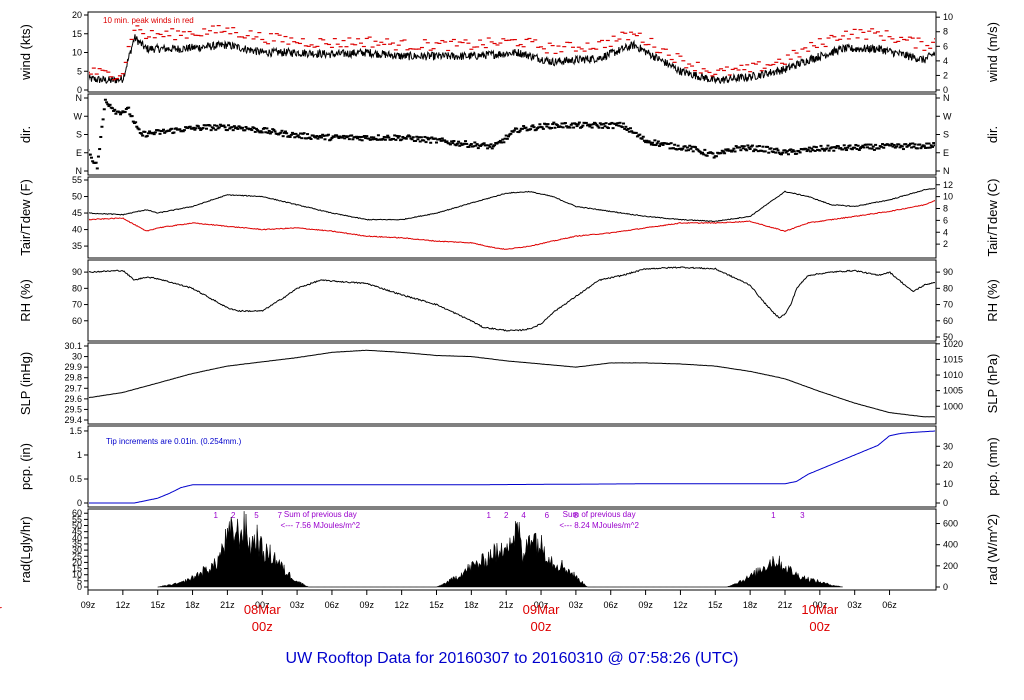  What do you see at coordinates (953, 375) in the screenshot?
I see `y-tick-label-right: 1010` at bounding box center [953, 375].